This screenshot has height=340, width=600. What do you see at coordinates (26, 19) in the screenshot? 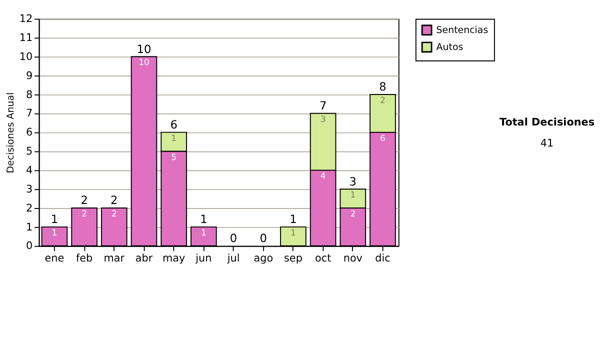
I see `y-tick-label: 12` at bounding box center [26, 19].